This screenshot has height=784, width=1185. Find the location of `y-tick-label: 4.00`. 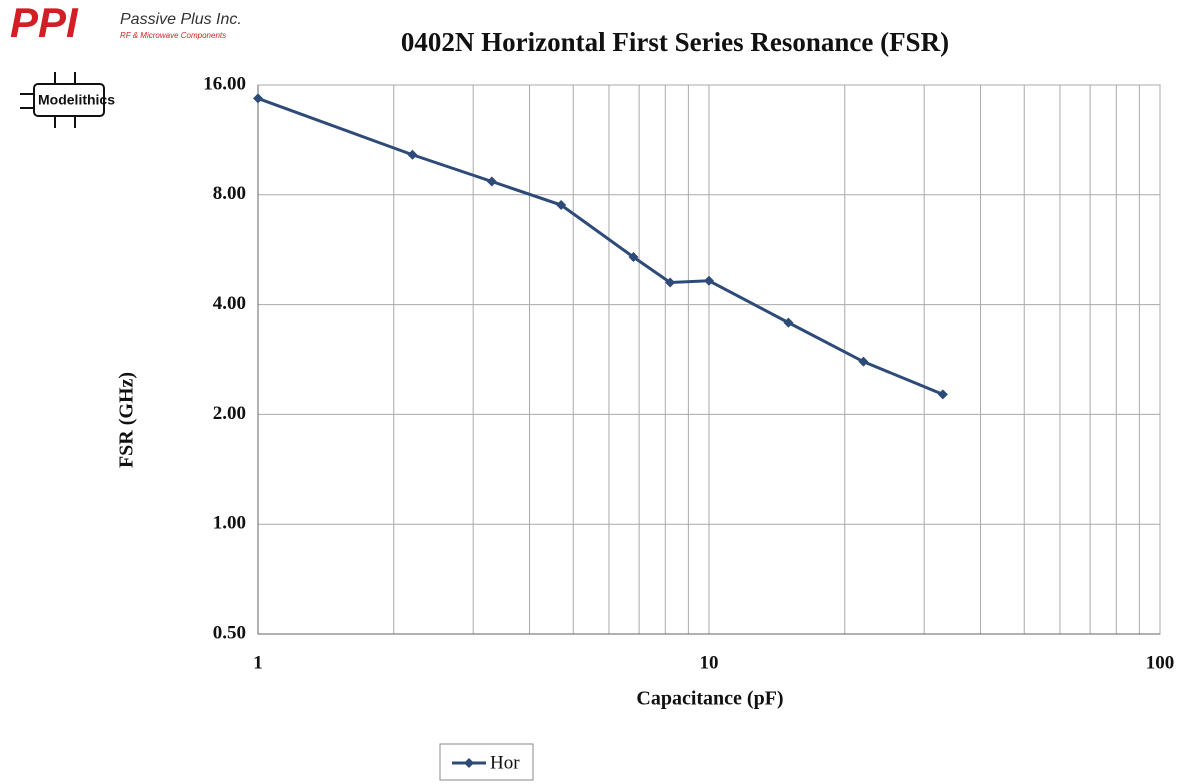

y-tick-label: 4.00 is located at coordinates (229, 303).